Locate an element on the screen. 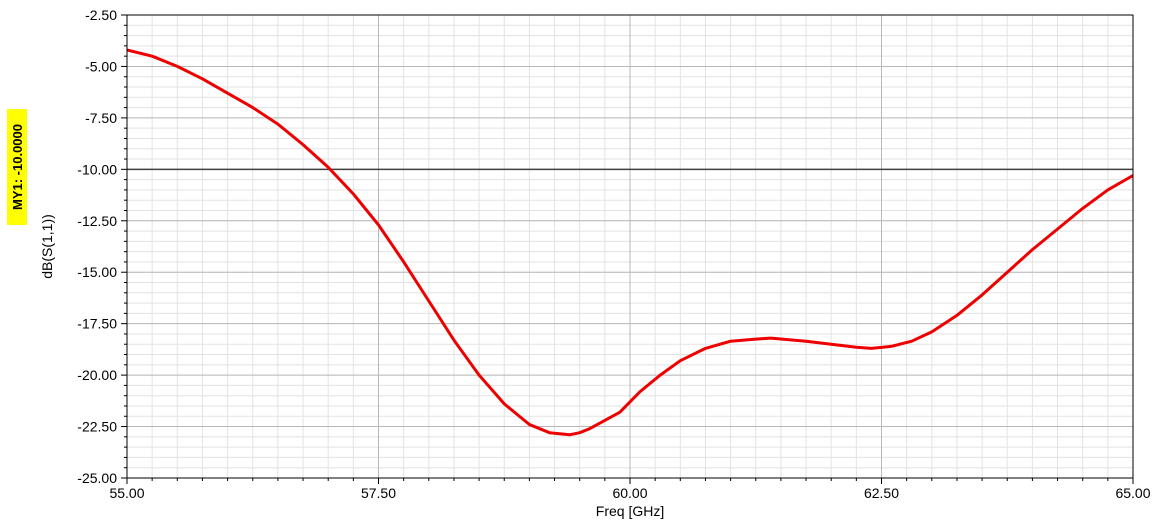 The image size is (1158, 524). x-tick-labels: 55.00 57.50 60.00 62.50 65.00 is located at coordinates (629, 493).